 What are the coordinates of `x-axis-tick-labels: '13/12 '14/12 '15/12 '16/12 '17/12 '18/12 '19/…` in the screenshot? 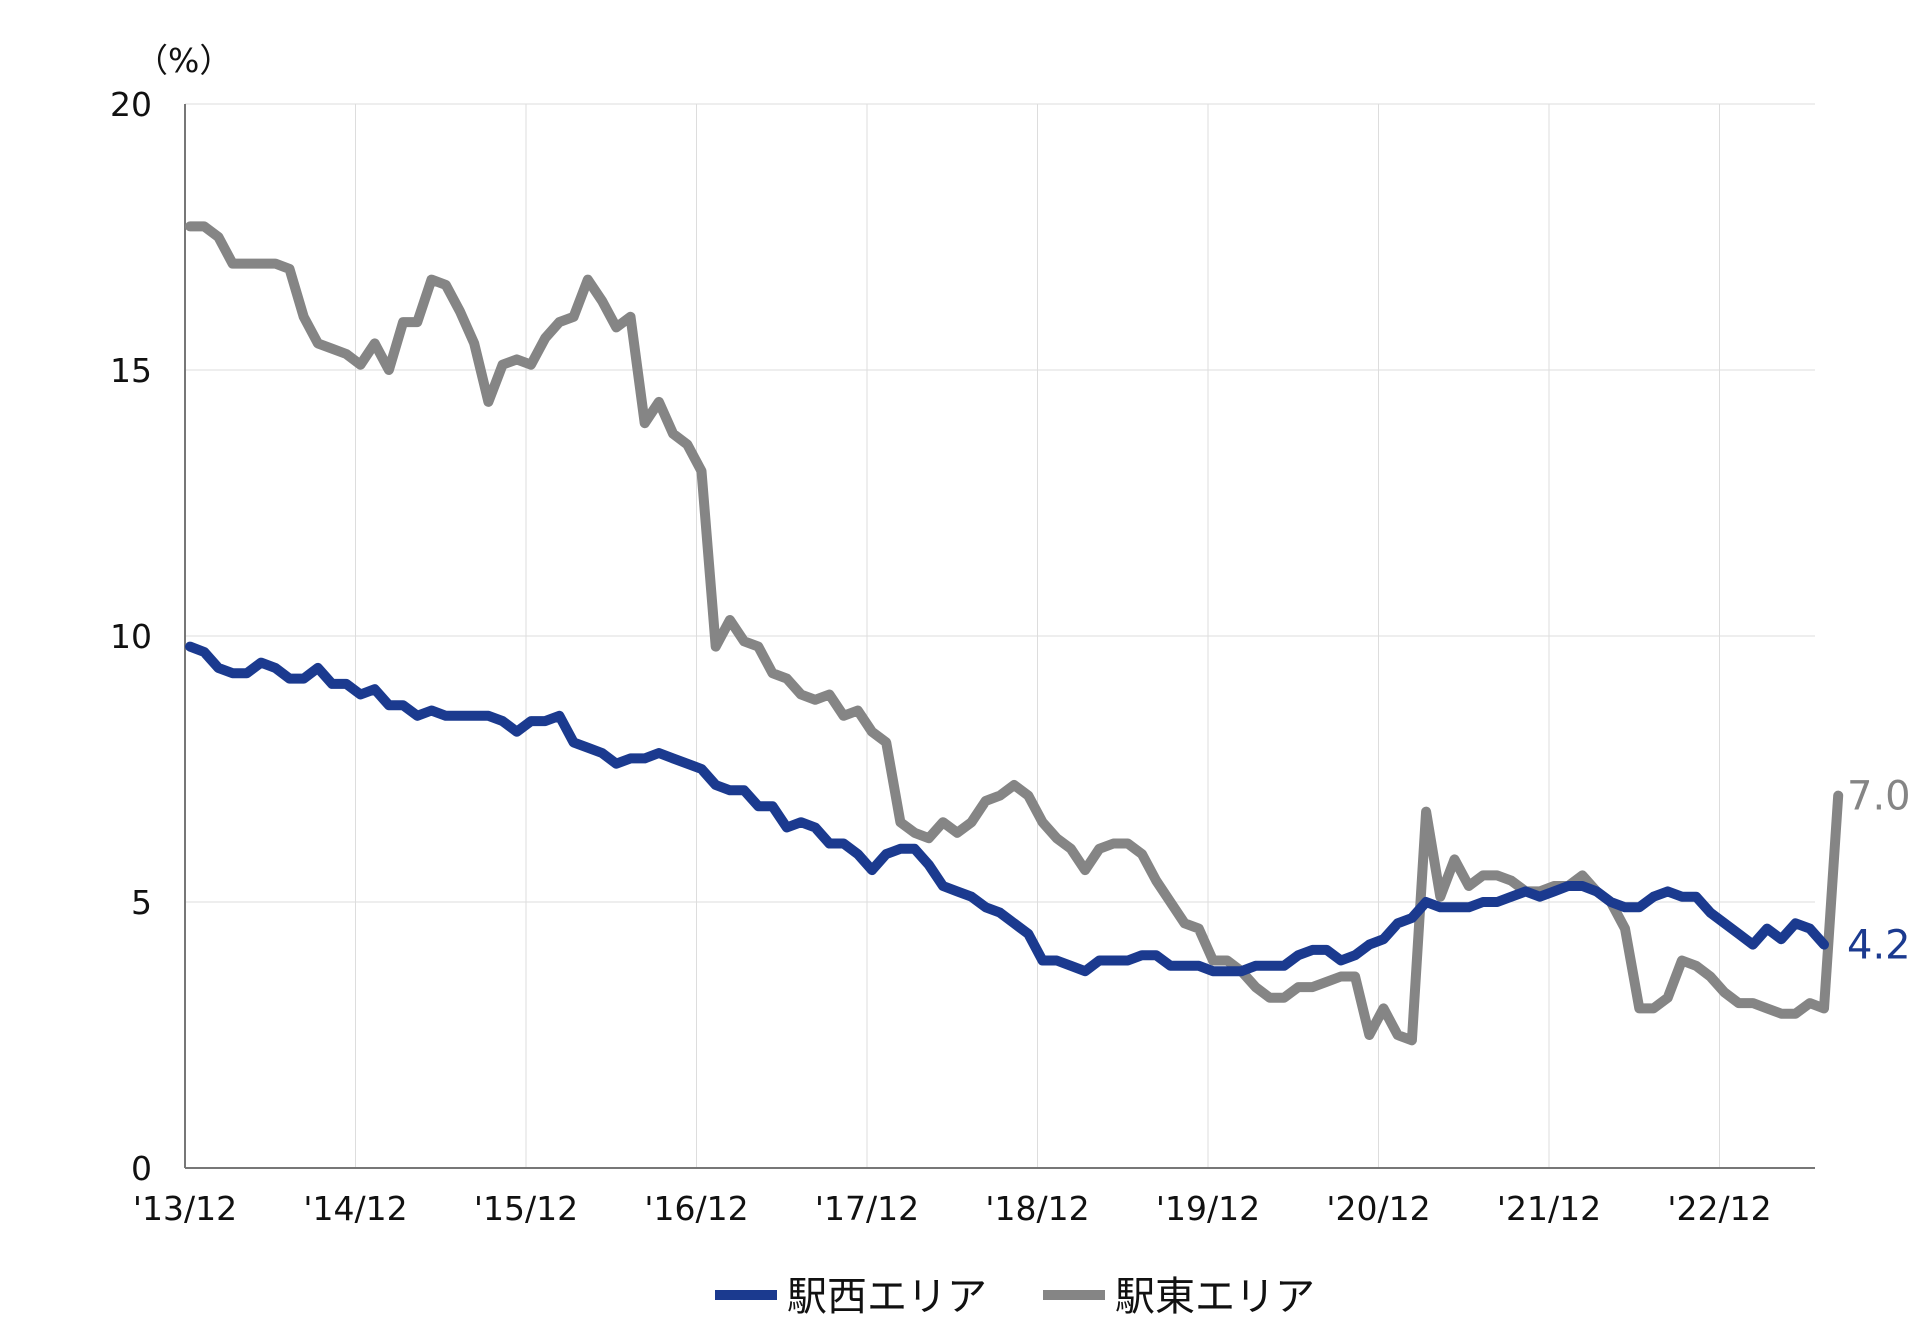 It's located at (952, 1208).